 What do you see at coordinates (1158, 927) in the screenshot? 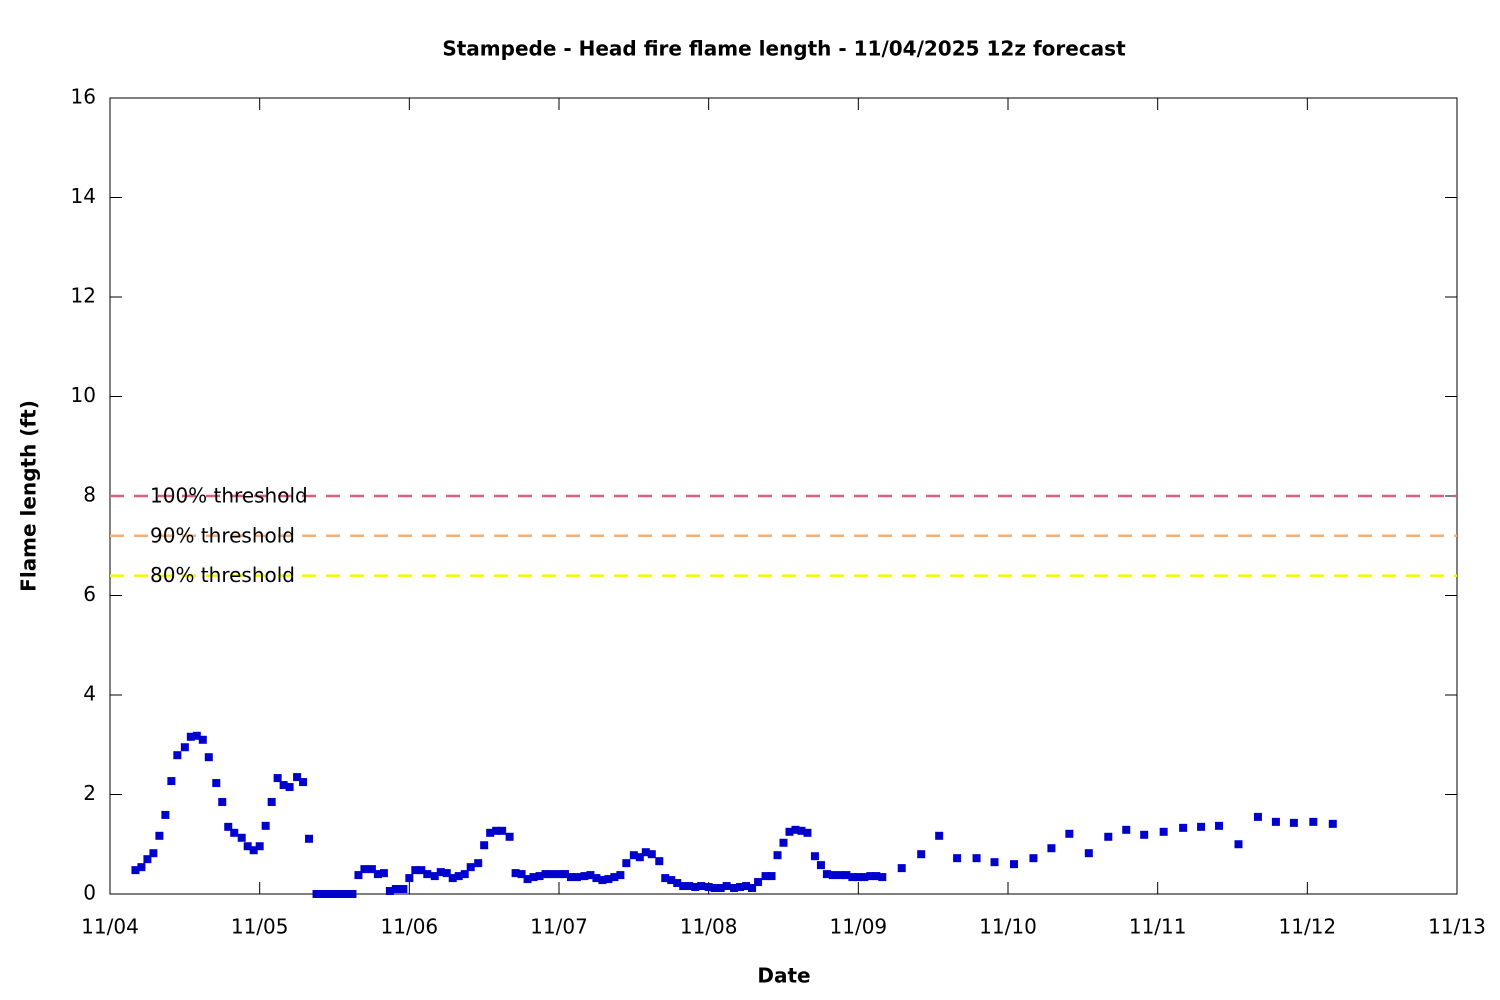
I see `x-tick-label: 11/11` at bounding box center [1158, 927].